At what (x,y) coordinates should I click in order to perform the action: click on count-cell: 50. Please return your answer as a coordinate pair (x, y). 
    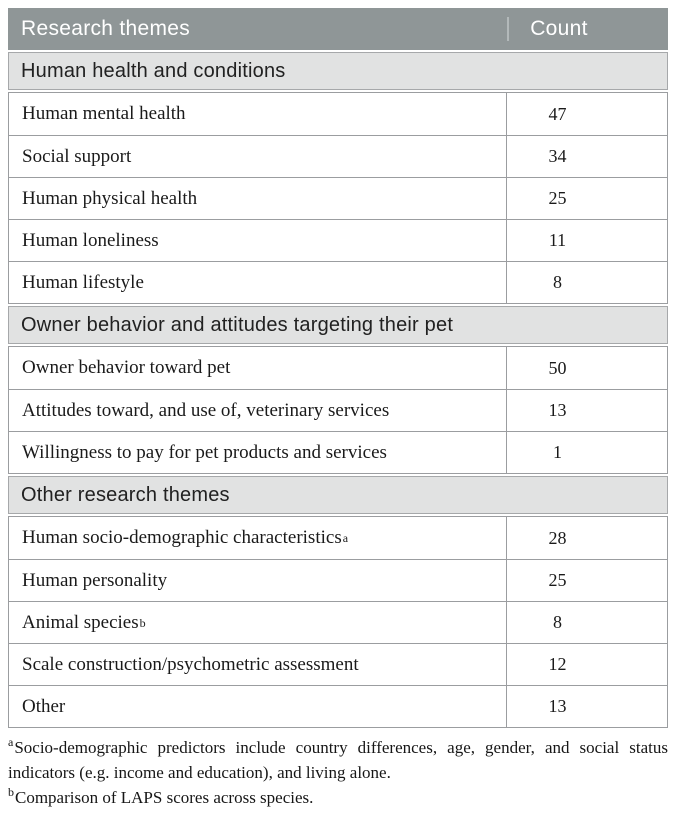
    Looking at the image, I should click on (586, 368).